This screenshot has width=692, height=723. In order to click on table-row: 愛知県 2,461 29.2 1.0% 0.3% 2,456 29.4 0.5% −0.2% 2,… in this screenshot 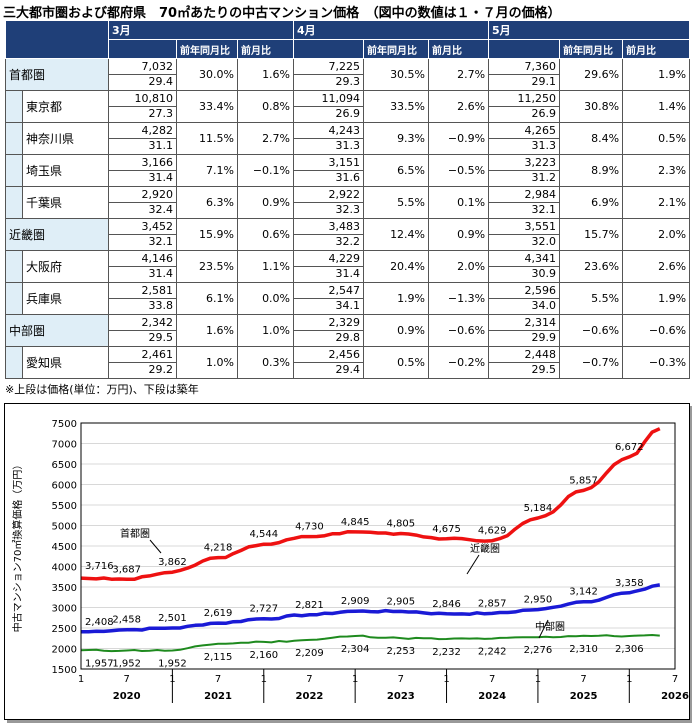, I will do `click(348, 362)`.